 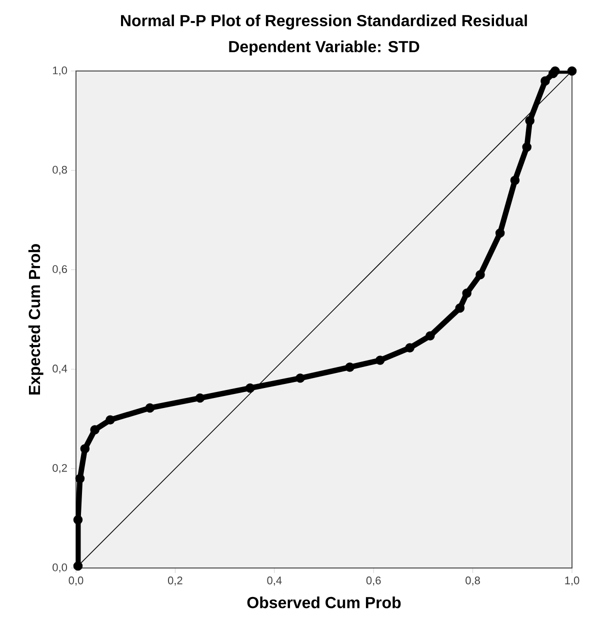 I want to click on x-tick-label: 0,4, so click(x=274, y=581).